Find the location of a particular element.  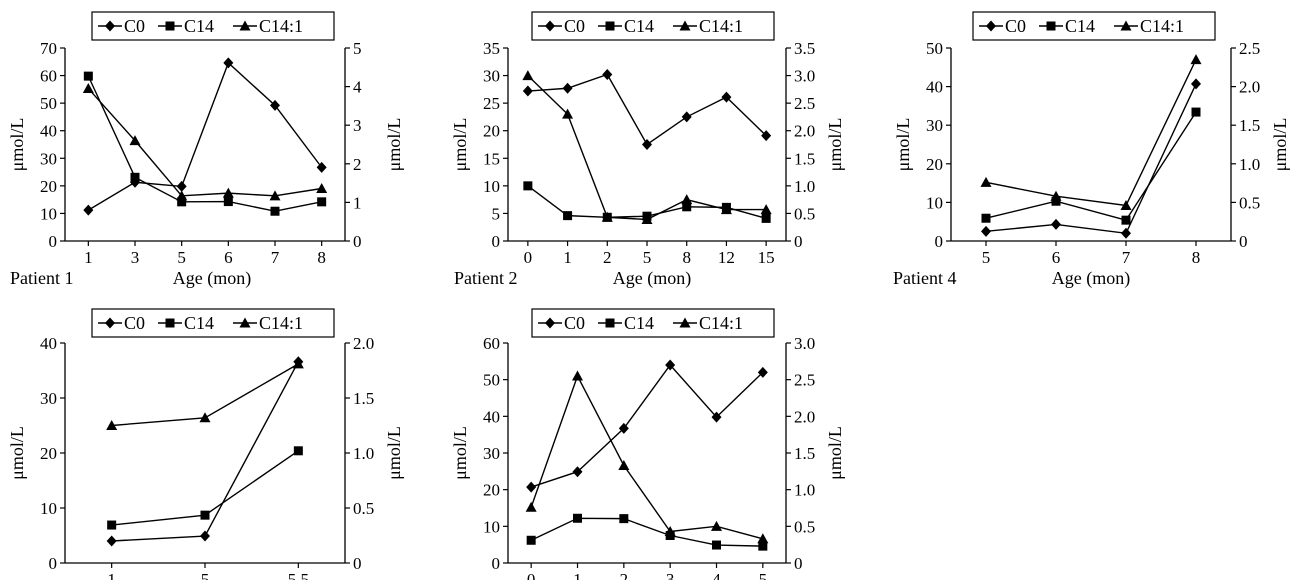

x-tick-label: 15 is located at coordinates (766, 257).